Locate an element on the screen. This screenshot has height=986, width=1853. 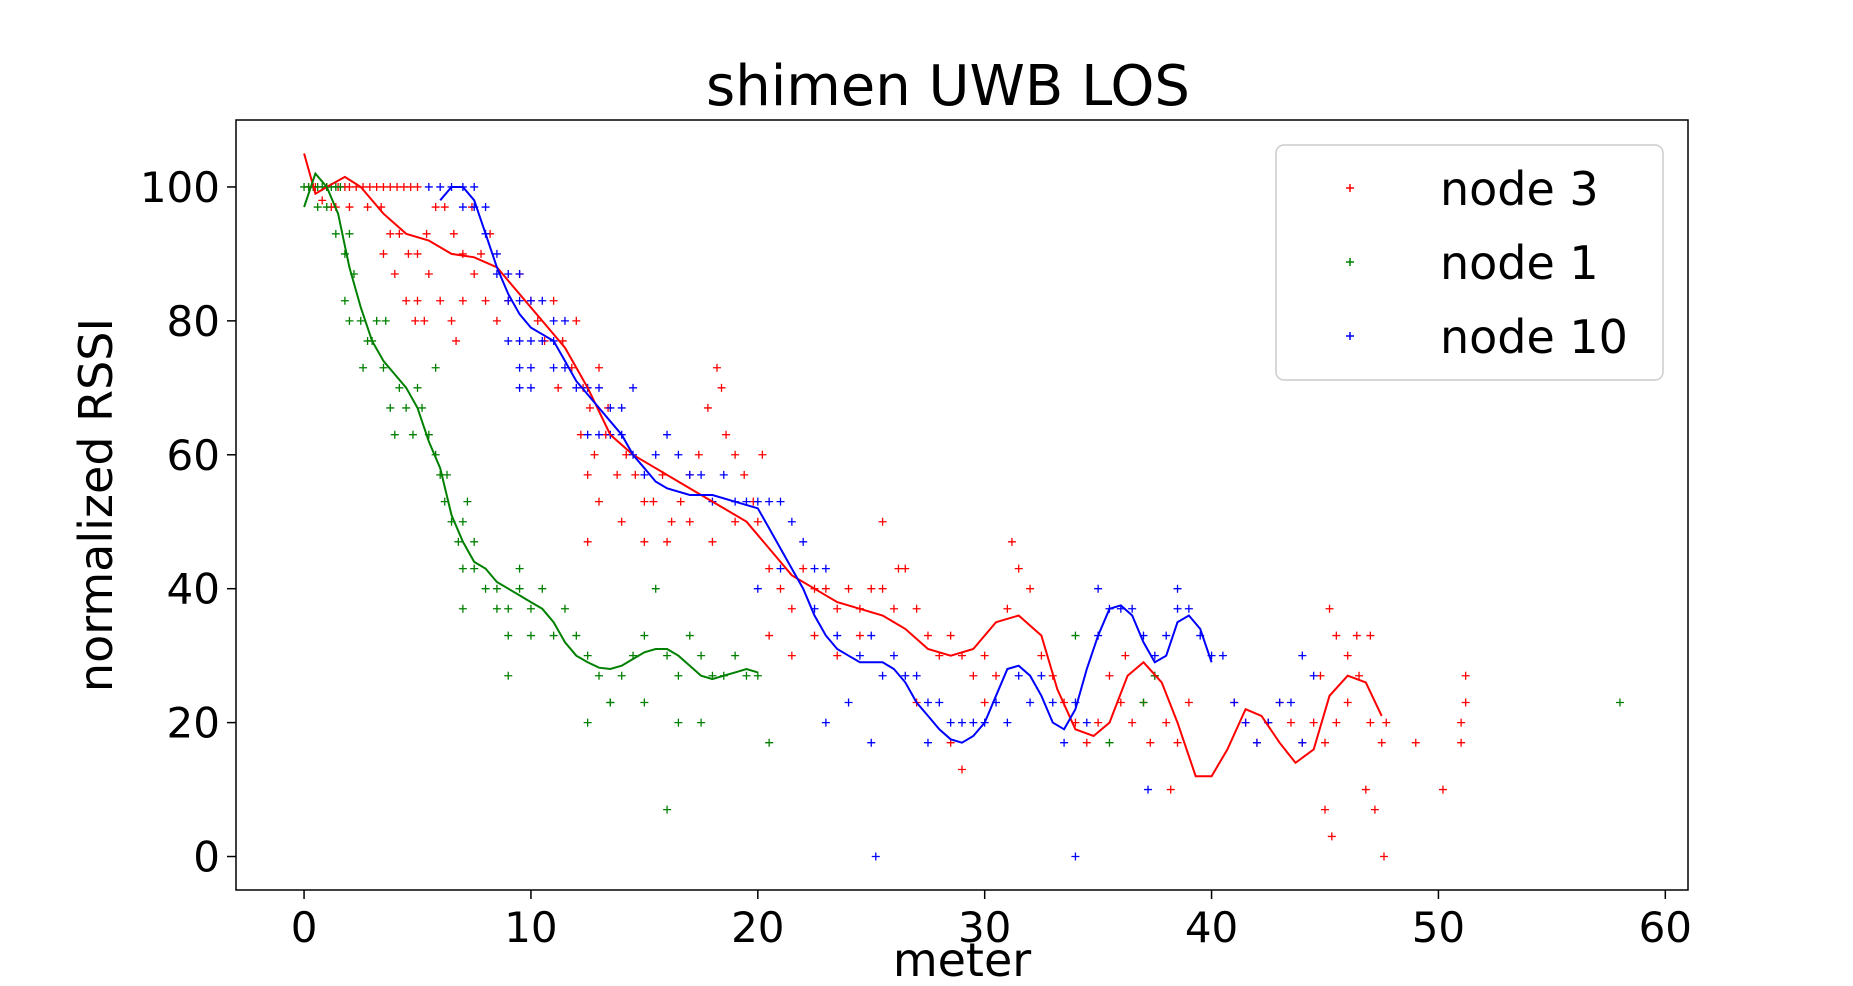
legend-marker is located at coordinates (1350, 262).